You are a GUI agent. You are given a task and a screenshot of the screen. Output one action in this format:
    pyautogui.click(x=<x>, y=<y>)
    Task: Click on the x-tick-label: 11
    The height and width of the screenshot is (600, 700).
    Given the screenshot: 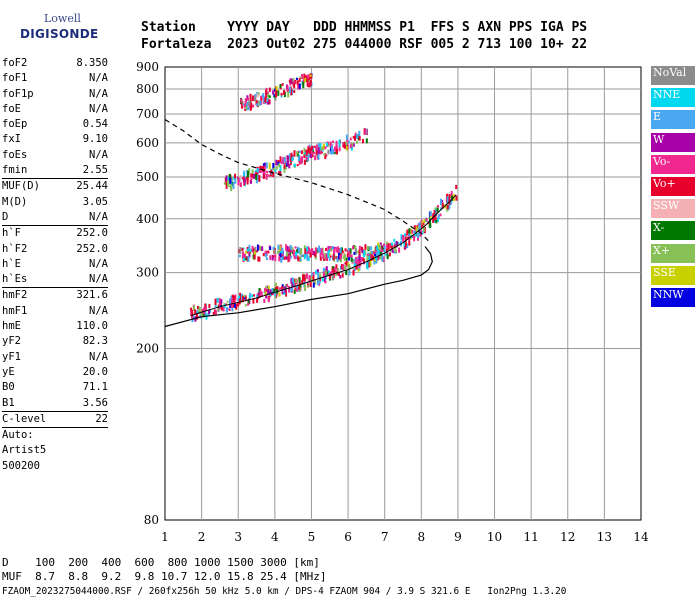 What is the action you would take?
    pyautogui.click(x=531, y=537)
    